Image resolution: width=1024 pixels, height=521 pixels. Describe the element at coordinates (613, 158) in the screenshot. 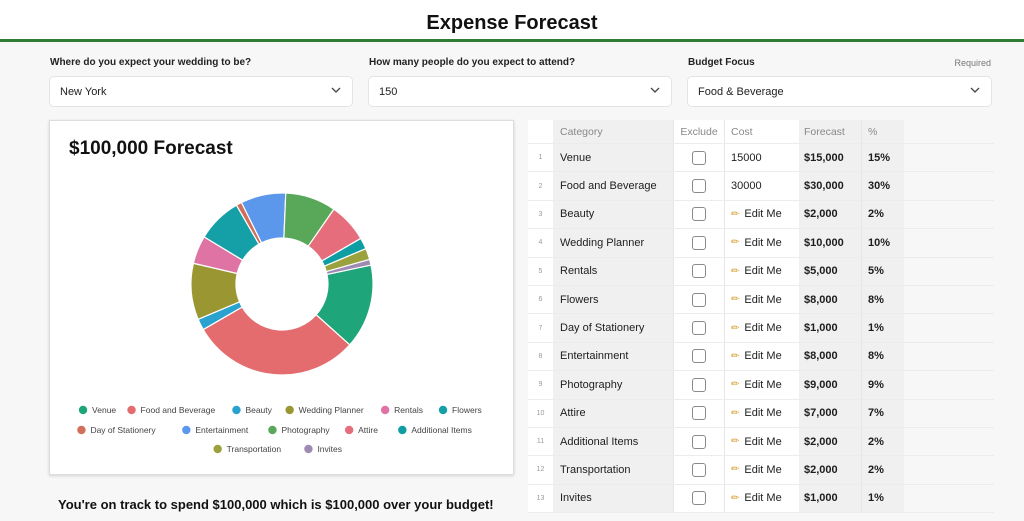

I see `category-cell: Venue` at that location.